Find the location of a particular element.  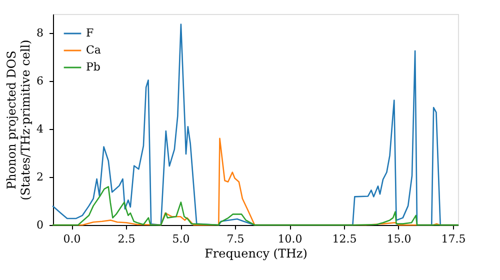

y-tick-label: 0 is located at coordinates (40, 225).